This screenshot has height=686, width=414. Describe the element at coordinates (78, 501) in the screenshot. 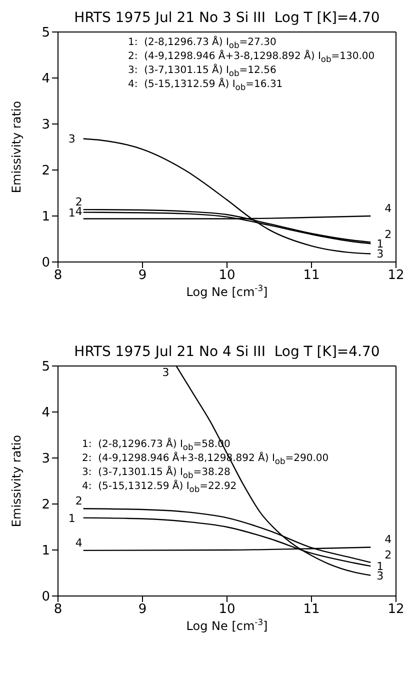

I see `series-label: 2` at that location.